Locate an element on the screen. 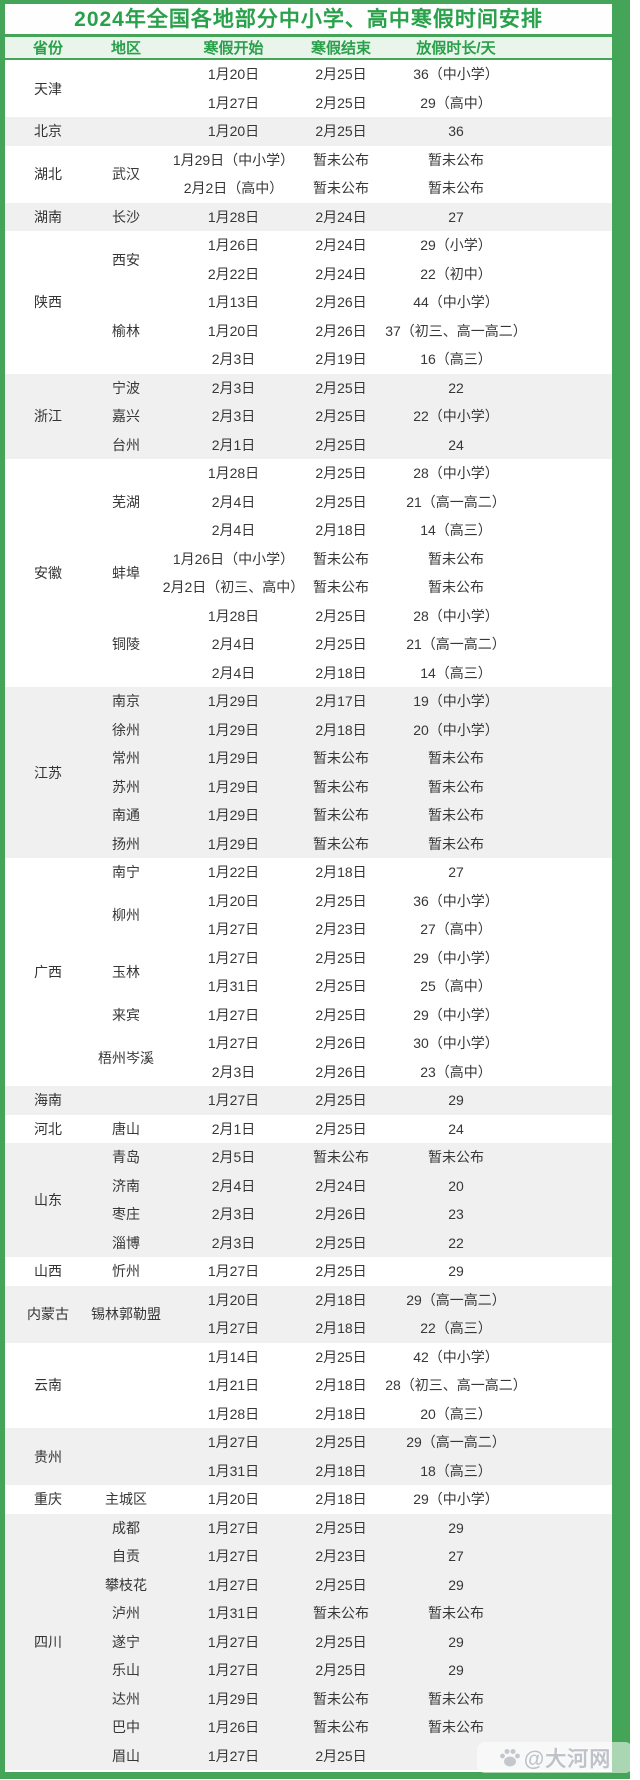 This screenshot has width=640, height=1780. table-row: 2月2日（初三、高中） 暂未公布 暂未公布 is located at coordinates (308, 587).